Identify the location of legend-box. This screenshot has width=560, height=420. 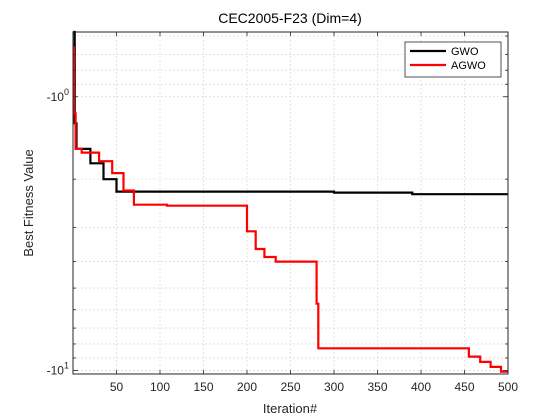
(453, 59).